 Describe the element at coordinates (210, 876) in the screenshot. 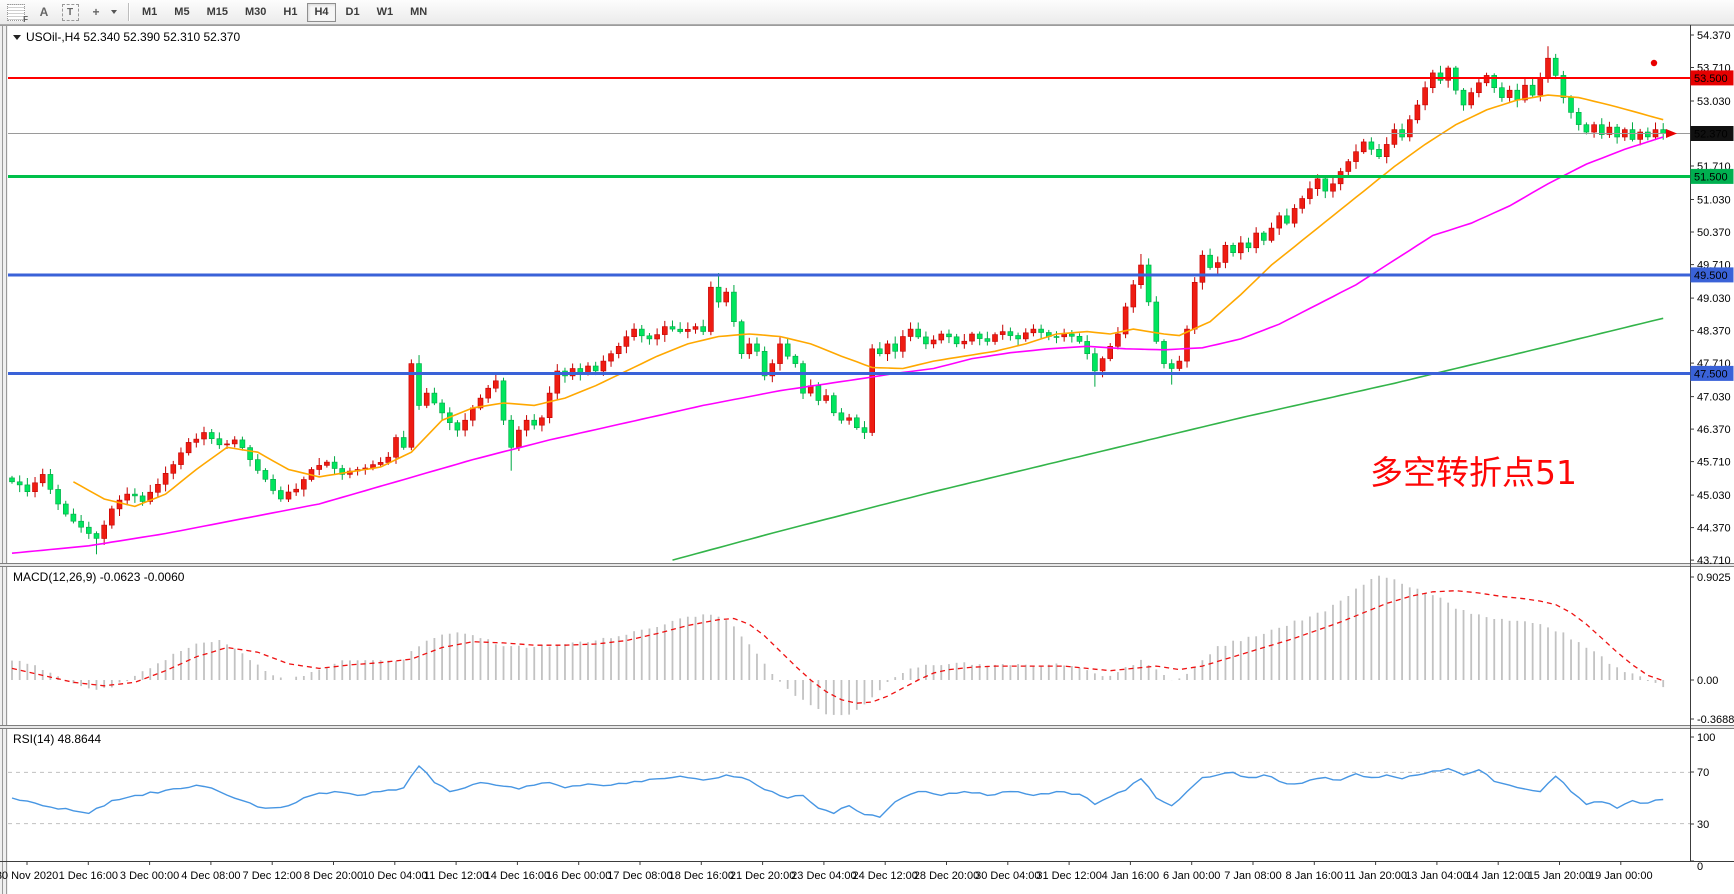

I see `svg-text: 4 Dec 08:00` at that location.